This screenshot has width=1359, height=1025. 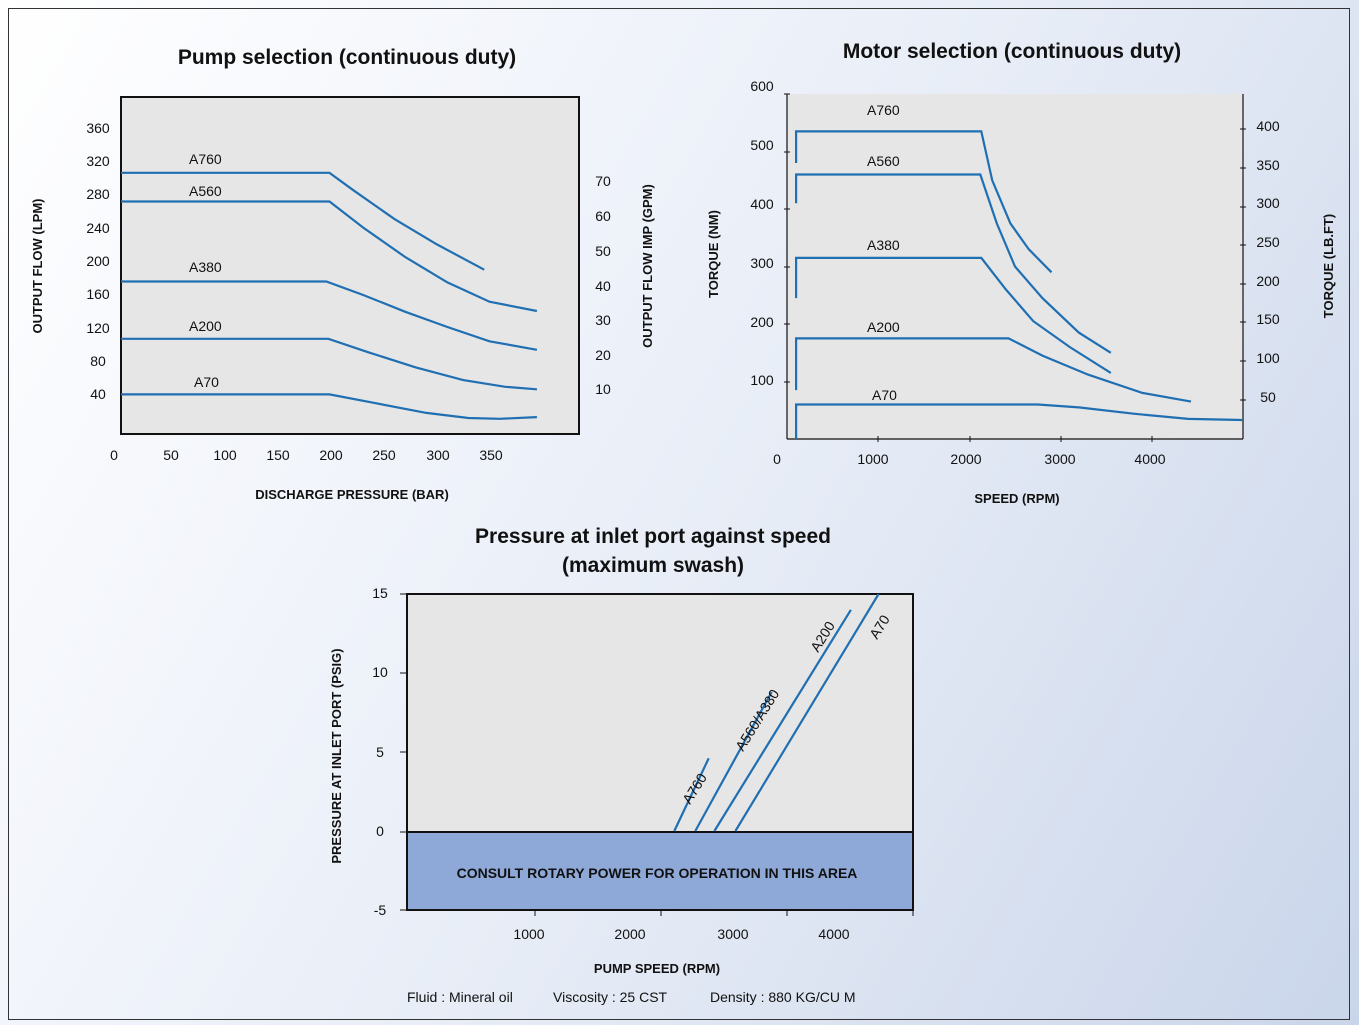 What do you see at coordinates (225, 455) in the screenshot?
I see `pump-xtick: 100` at bounding box center [225, 455].